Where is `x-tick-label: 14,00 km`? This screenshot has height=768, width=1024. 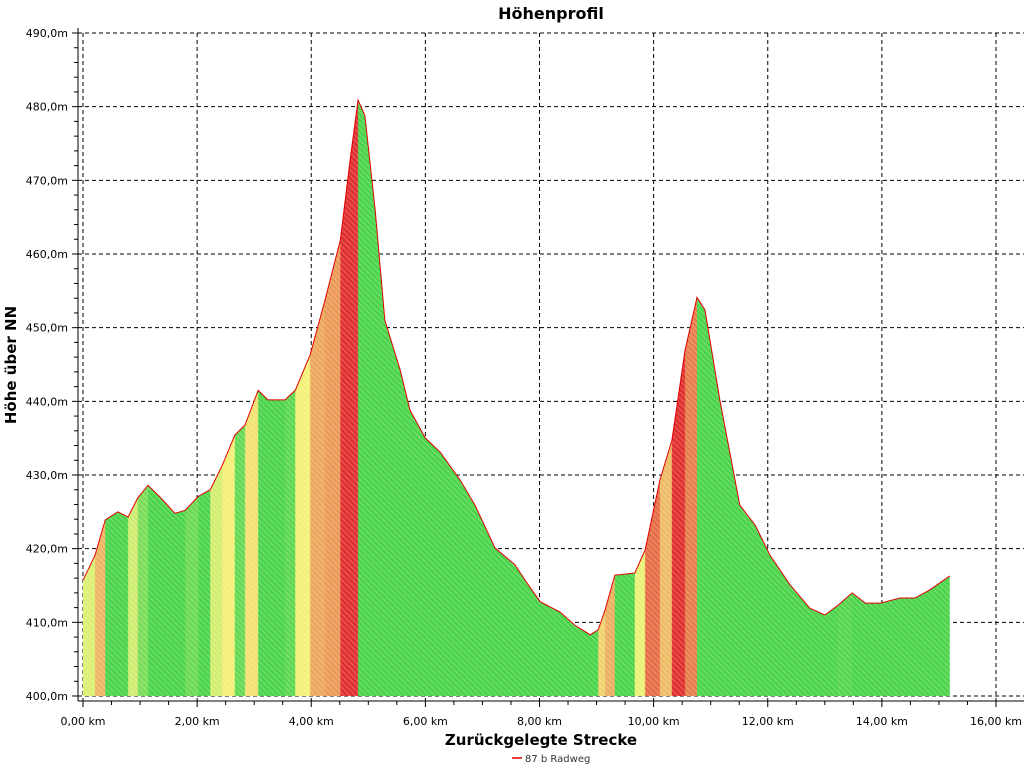 x-tick-label: 14,00 km is located at coordinates (882, 721).